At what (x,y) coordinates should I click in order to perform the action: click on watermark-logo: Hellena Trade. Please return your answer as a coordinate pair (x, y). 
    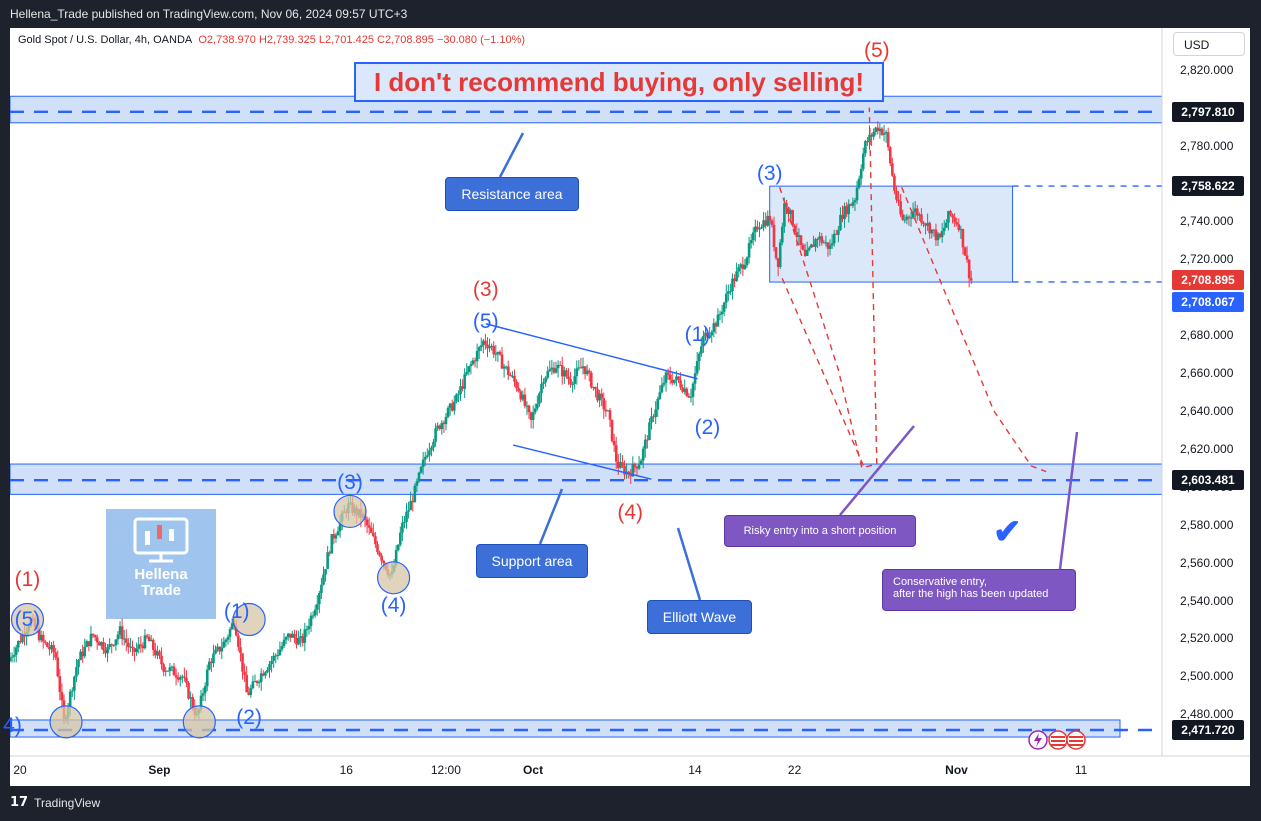
    Looking at the image, I should click on (161, 564).